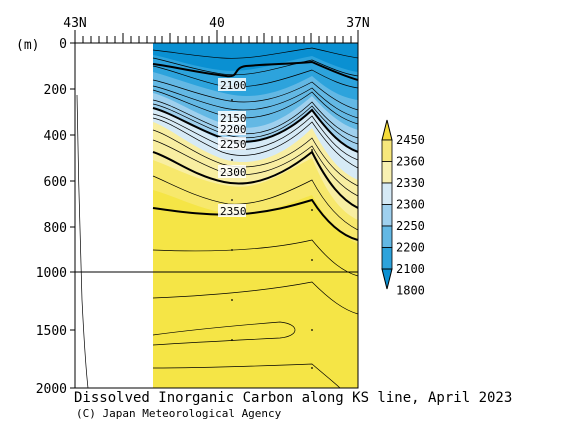 This screenshot has height=423, width=570. Describe the element at coordinates (233, 144) in the screenshot. I see `contour-label-2250: 2250` at that location.